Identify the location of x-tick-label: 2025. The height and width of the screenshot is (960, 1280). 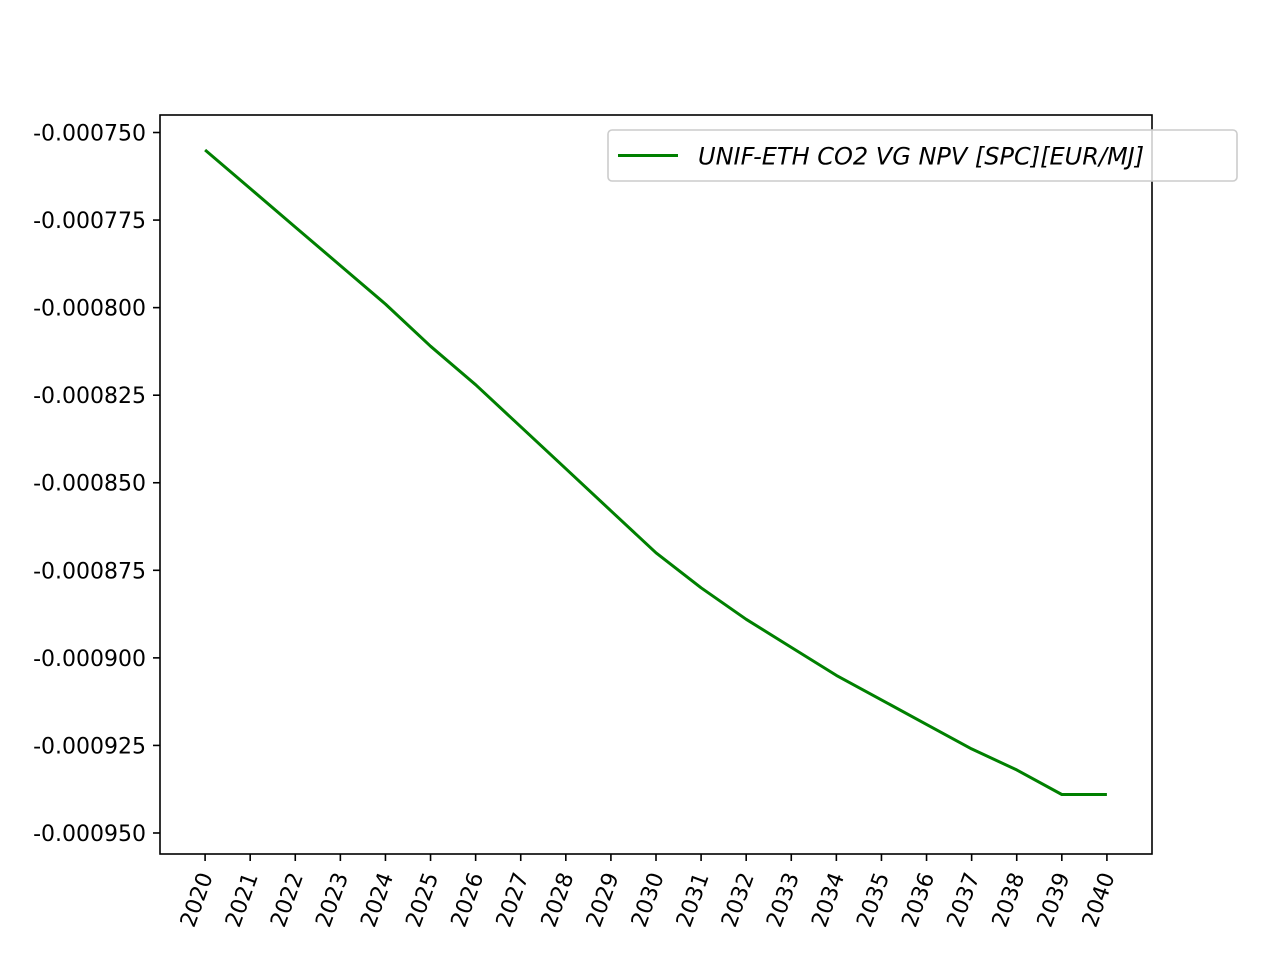
(423, 900).